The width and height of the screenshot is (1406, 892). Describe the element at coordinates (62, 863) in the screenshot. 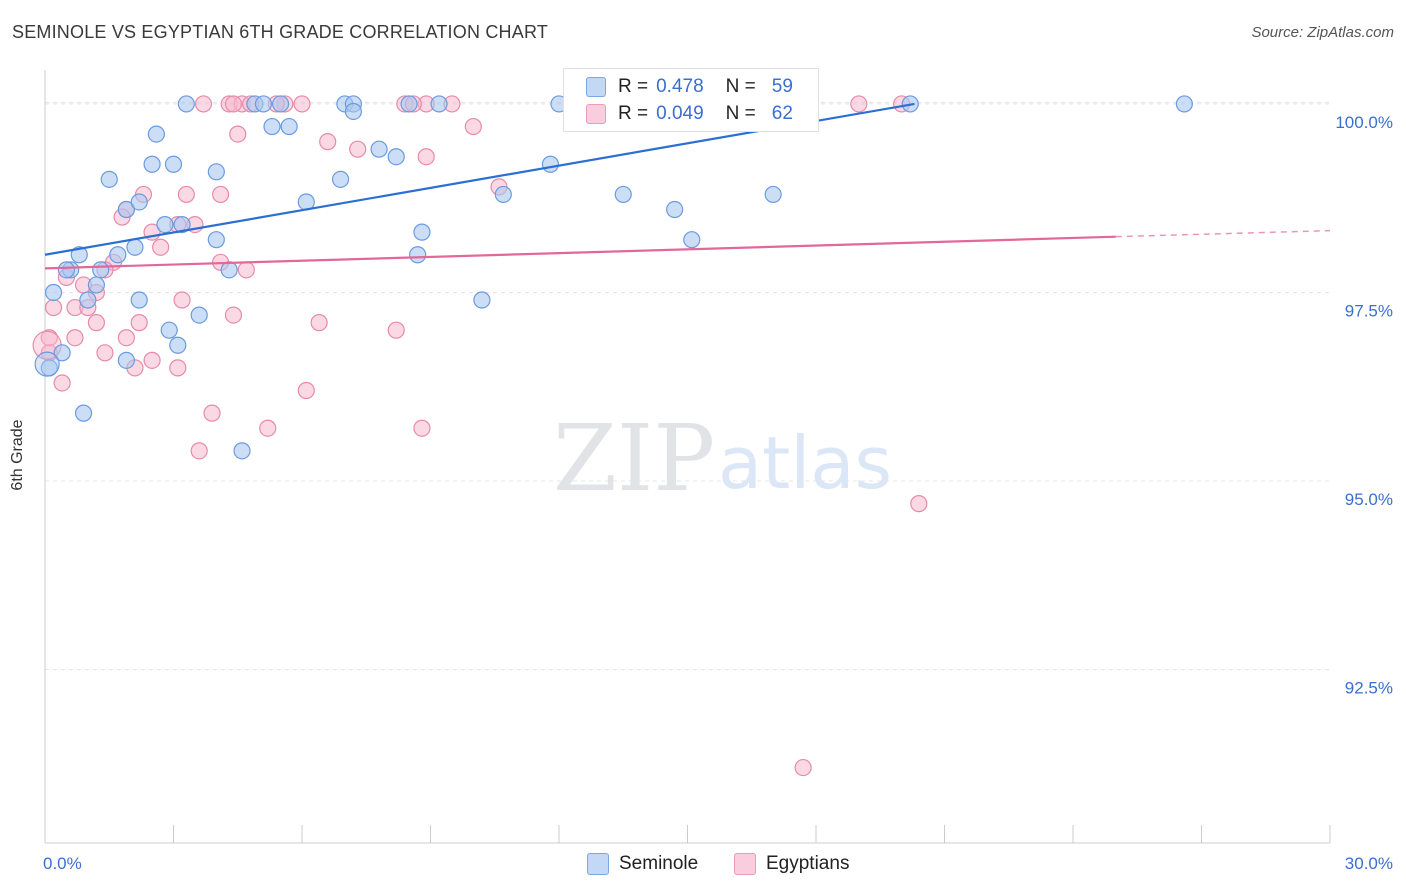

I see `x-tick-label: 0.0%` at that location.